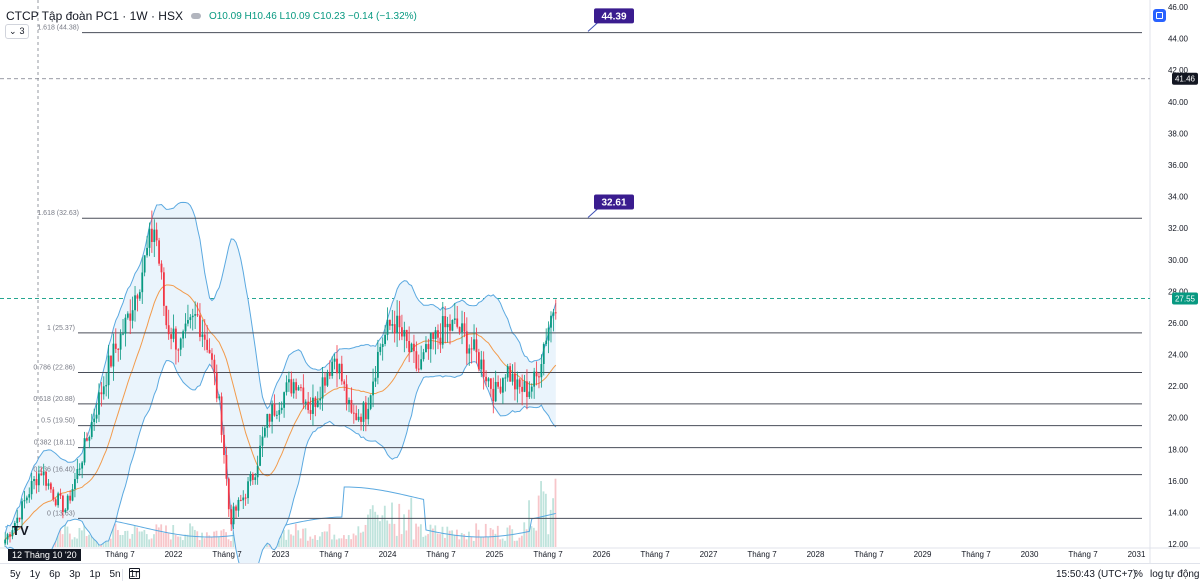 This screenshot has width=1200, height=586. What do you see at coordinates (1182, 574) in the screenshot?
I see `auto-scale-toggle: tự động` at bounding box center [1182, 574].